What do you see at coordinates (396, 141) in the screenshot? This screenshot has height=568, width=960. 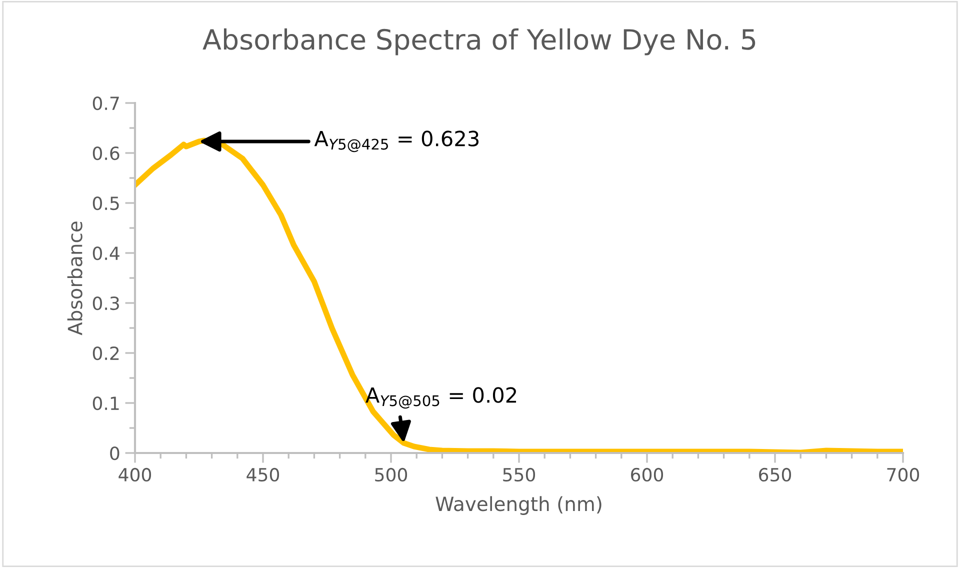 I see `annotation: A$_{Y5@425}$ = 0.623` at bounding box center [396, 141].